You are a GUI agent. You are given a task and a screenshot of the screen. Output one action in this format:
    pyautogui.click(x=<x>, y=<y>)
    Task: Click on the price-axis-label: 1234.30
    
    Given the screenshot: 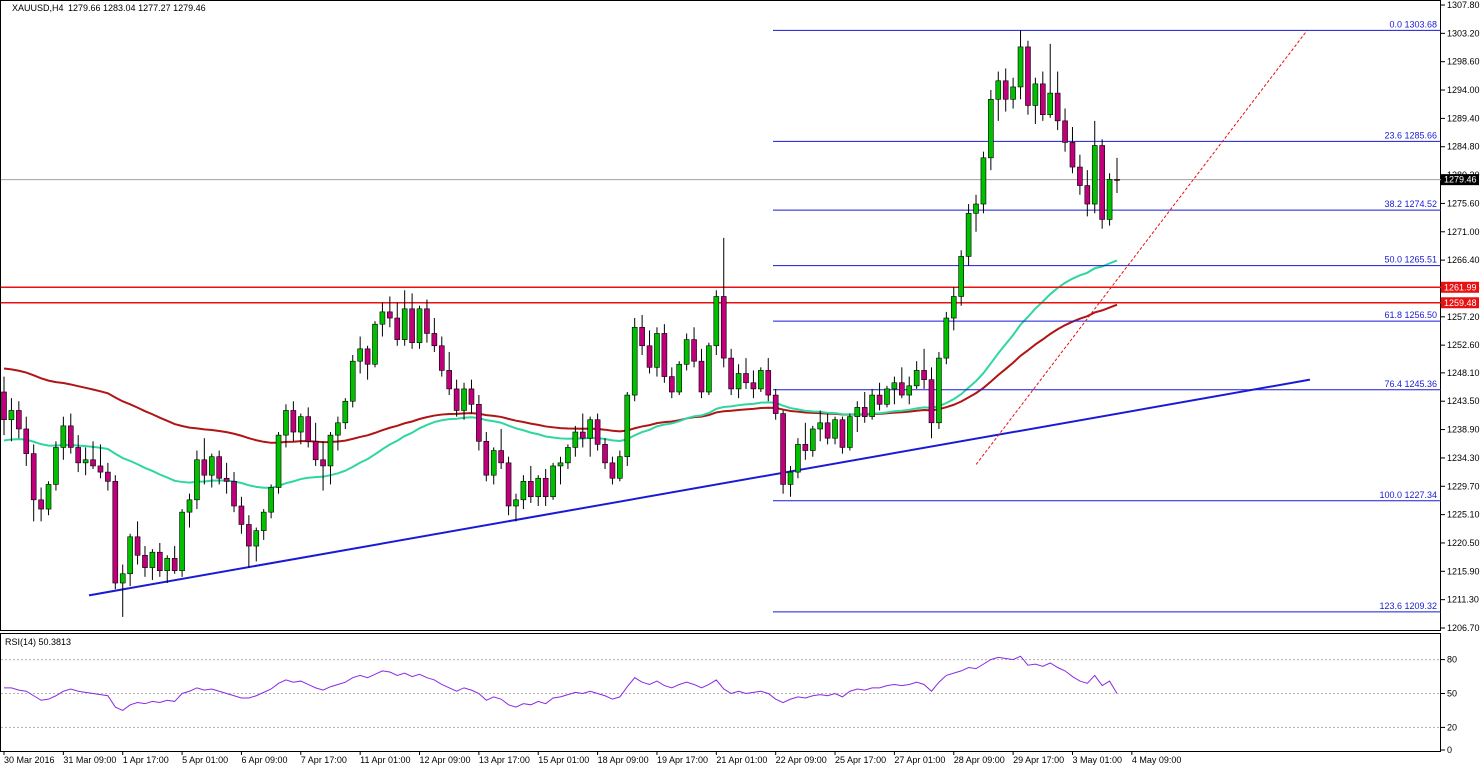 What is the action you would take?
    pyautogui.click(x=1463, y=458)
    